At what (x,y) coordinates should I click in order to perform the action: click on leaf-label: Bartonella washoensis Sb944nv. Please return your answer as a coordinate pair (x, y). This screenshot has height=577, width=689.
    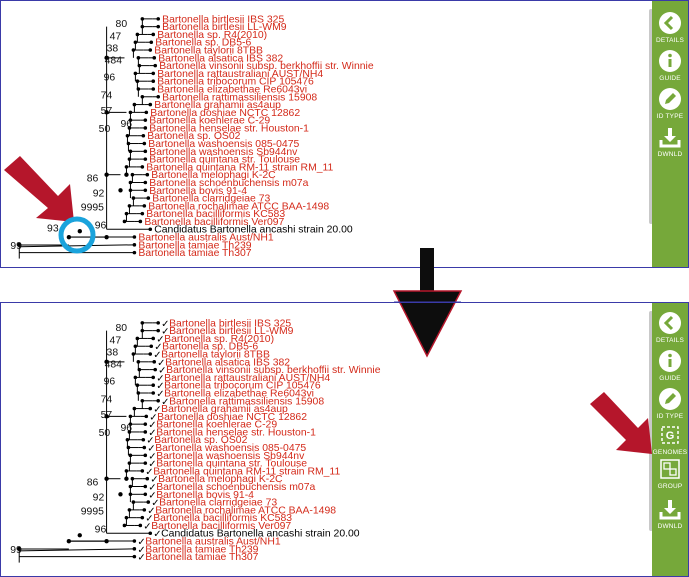
    Looking at the image, I should click on (223, 152).